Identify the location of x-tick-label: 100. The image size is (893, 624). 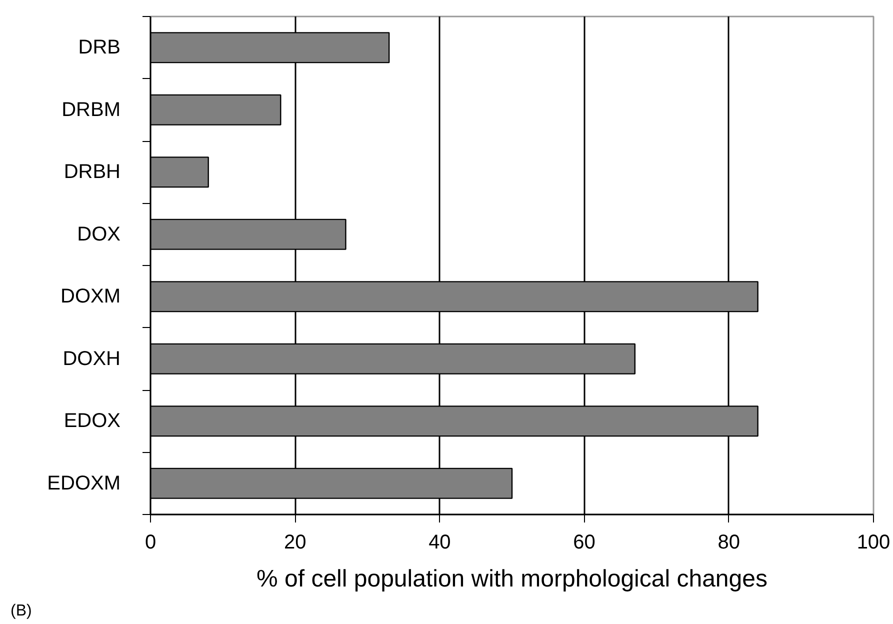
(873, 543).